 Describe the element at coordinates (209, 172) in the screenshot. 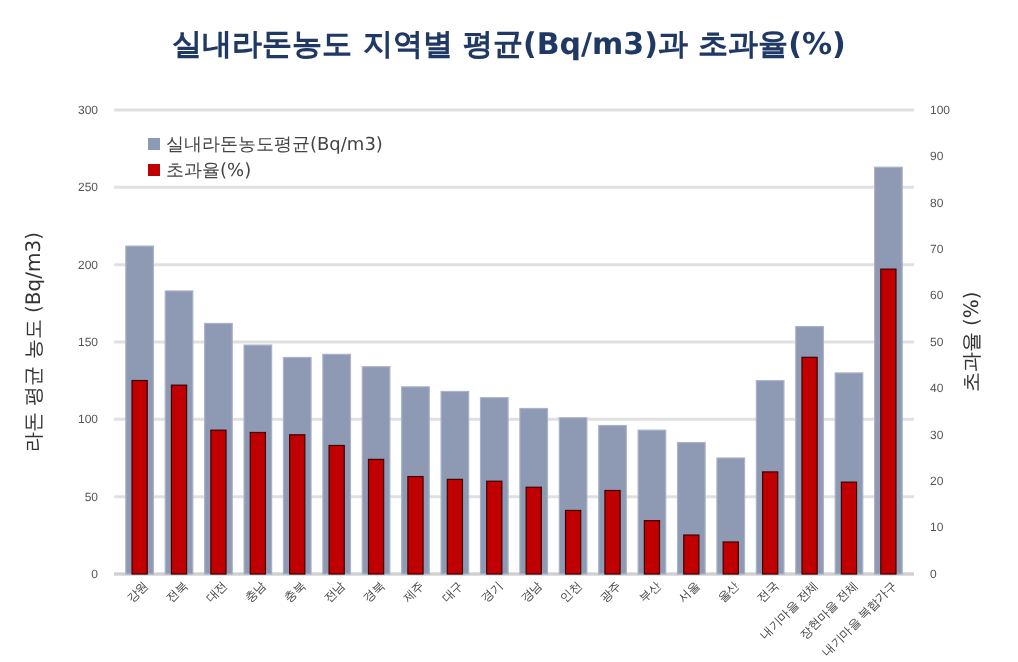

I see `legend-label: 초과율(%)` at that location.